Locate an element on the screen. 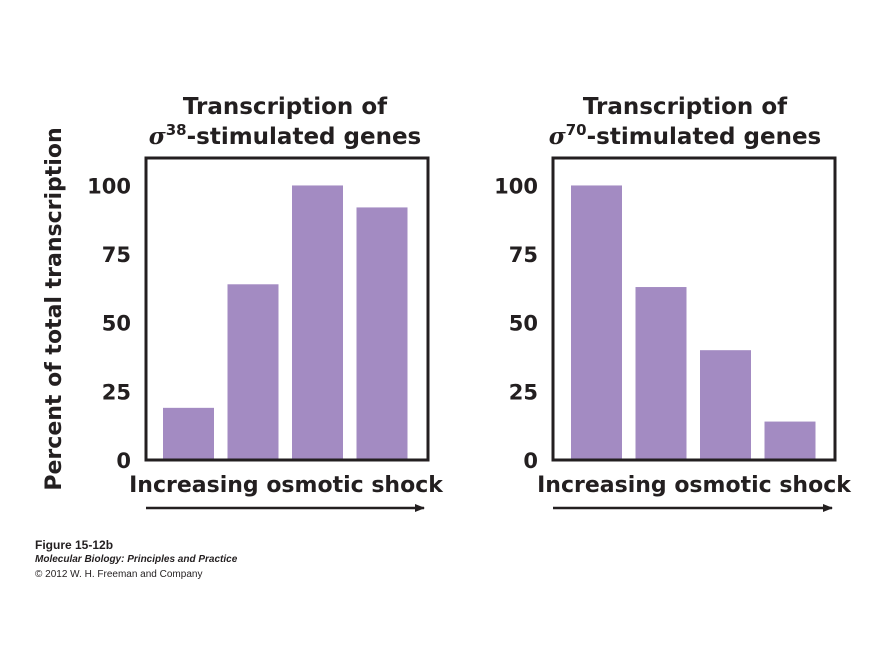 The image size is (885, 664). sigma-superscript: 38 is located at coordinates (176, 130).